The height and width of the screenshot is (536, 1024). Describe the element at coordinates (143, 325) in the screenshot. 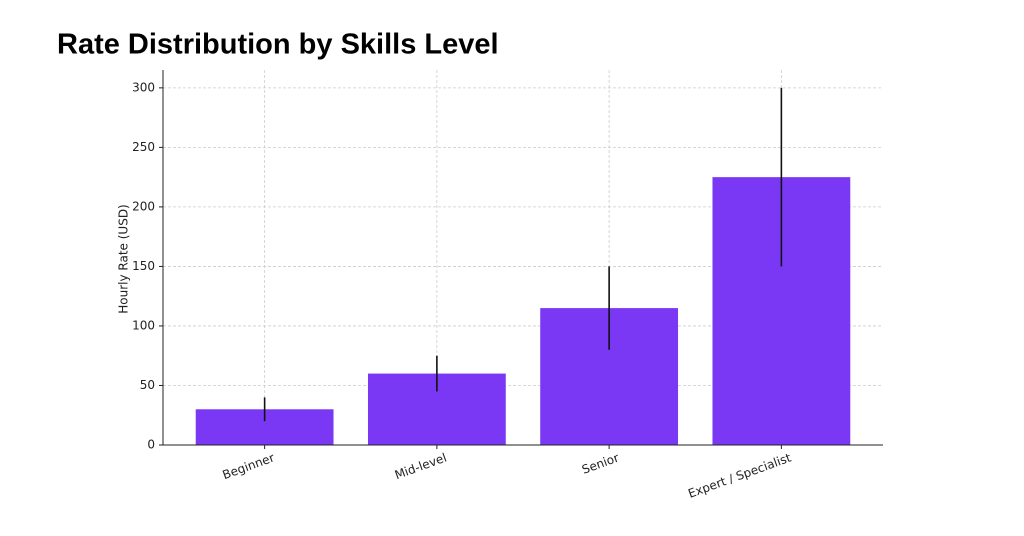

I see `y-tick-label: 100` at that location.